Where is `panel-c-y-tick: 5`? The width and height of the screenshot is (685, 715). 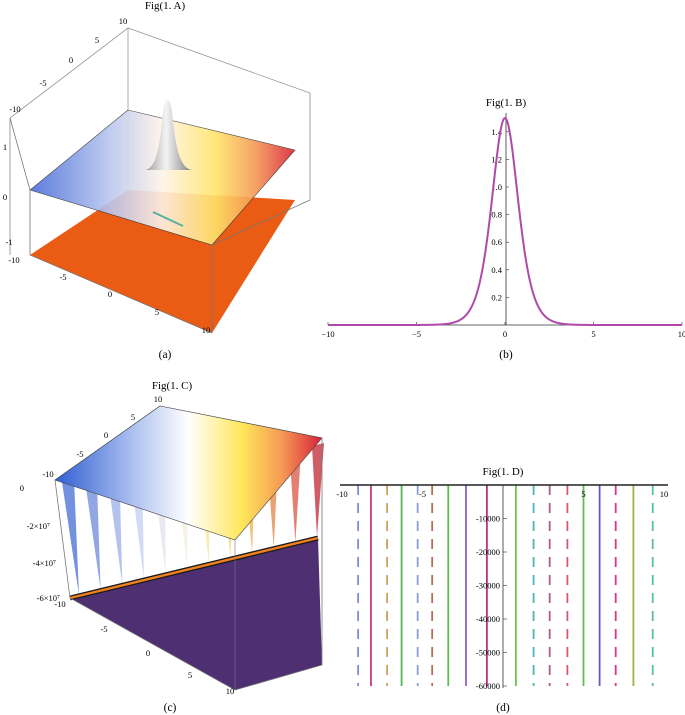
panel-c-y-tick: 5 is located at coordinates (133, 417).